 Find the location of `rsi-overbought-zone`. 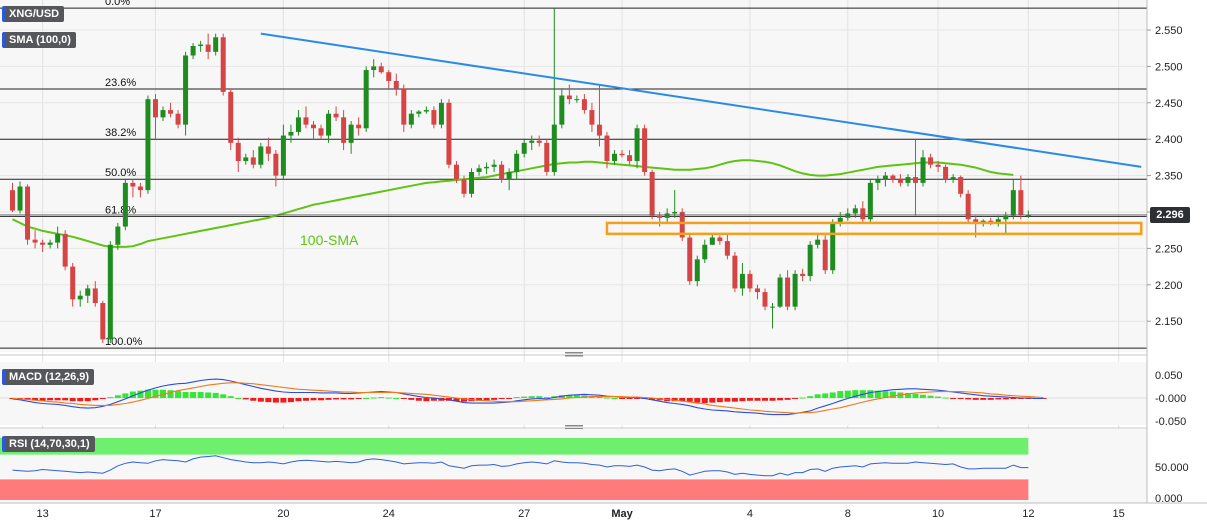

rsi-overbought-zone is located at coordinates (514, 446).